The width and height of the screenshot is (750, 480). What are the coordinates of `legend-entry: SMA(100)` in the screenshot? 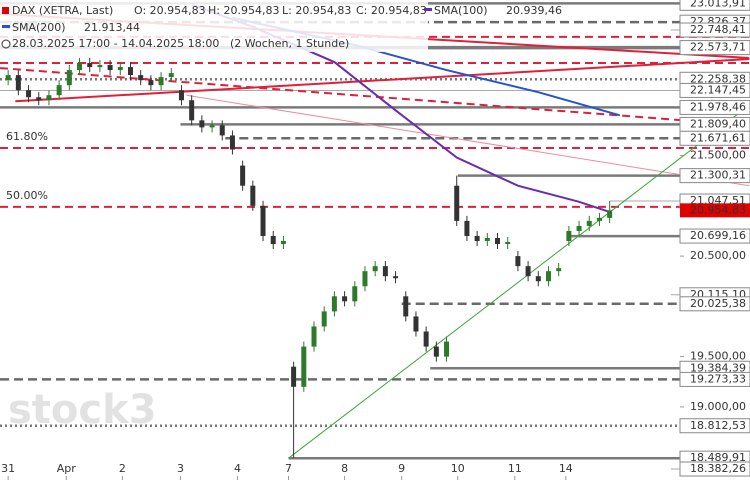 It's located at (461, 10).